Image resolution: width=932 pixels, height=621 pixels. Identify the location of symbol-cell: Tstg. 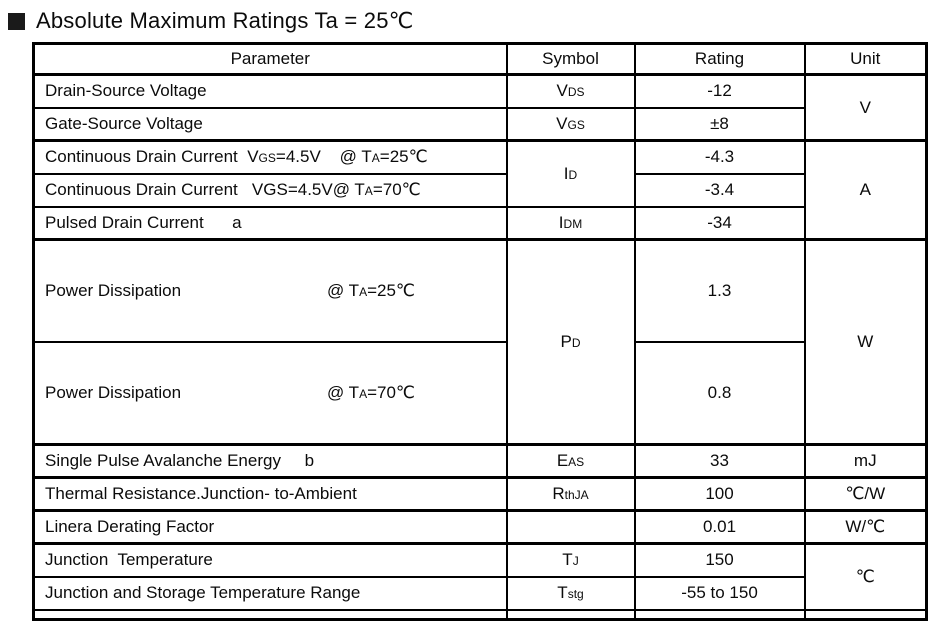
(570, 593).